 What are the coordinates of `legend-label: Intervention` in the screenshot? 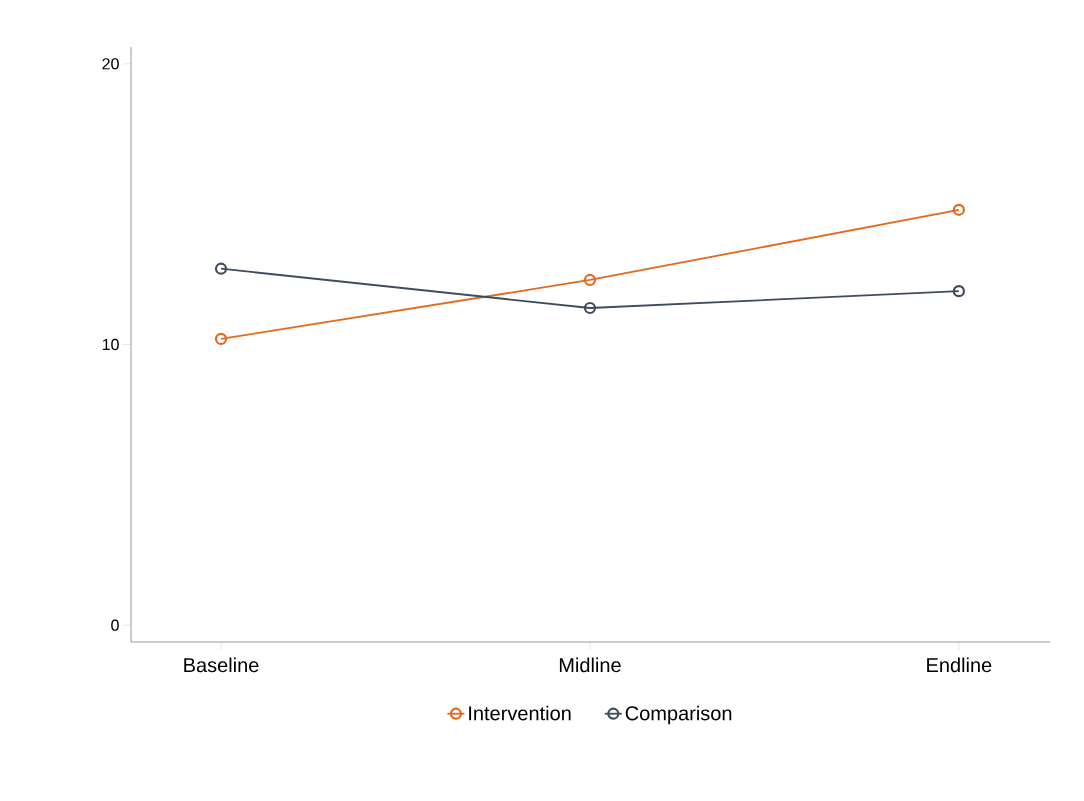 It's located at (520, 713).